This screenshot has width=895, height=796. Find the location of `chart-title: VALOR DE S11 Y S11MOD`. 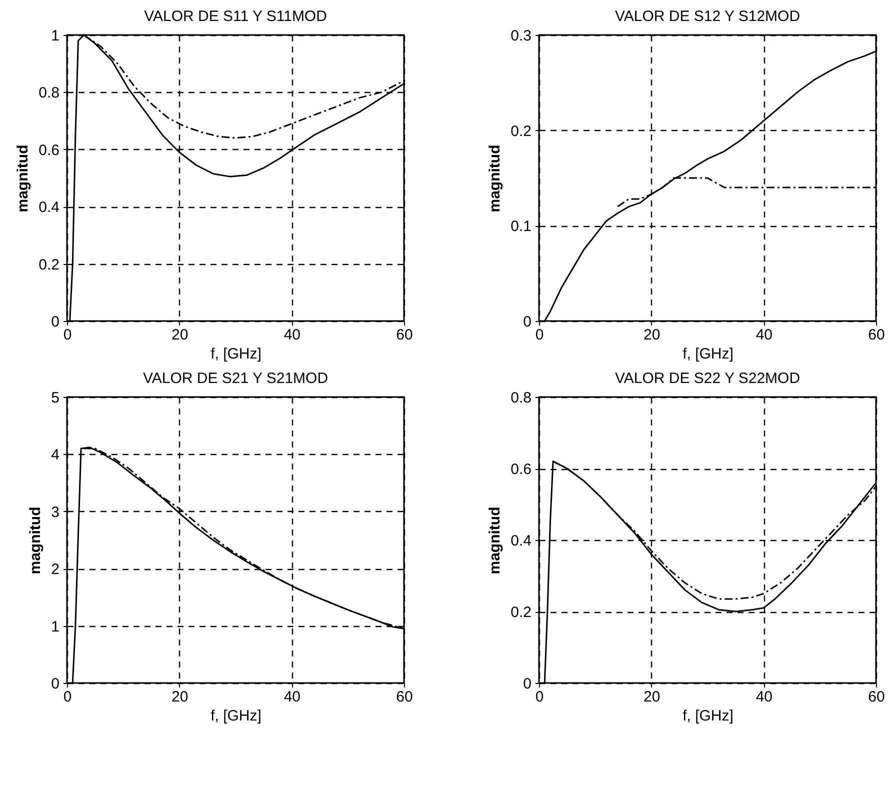

chart-title: VALOR DE S11 Y S11MOD is located at coordinates (236, 16).